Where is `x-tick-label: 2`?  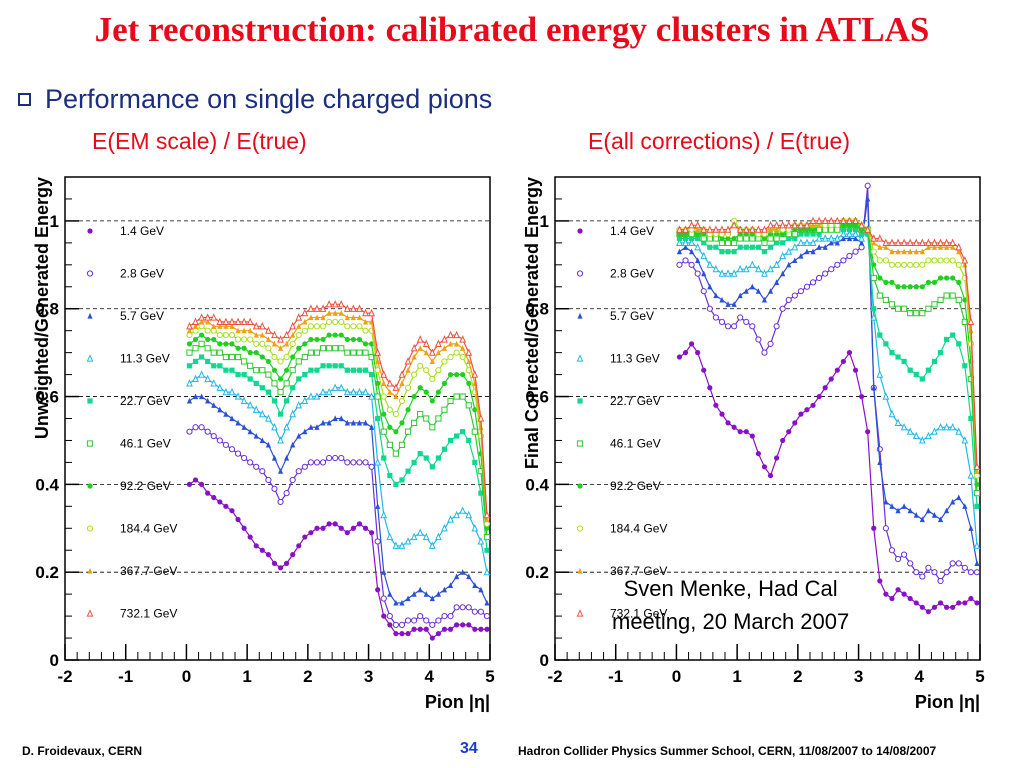
x-tick-label: 2 is located at coordinates (797, 676).